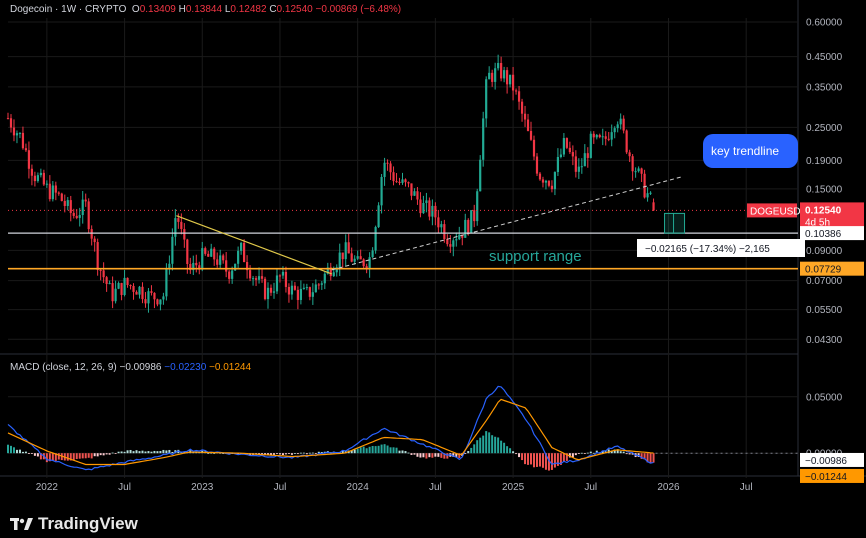  What do you see at coordinates (507, 223) in the screenshot?
I see `key-trendline` at bounding box center [507, 223].